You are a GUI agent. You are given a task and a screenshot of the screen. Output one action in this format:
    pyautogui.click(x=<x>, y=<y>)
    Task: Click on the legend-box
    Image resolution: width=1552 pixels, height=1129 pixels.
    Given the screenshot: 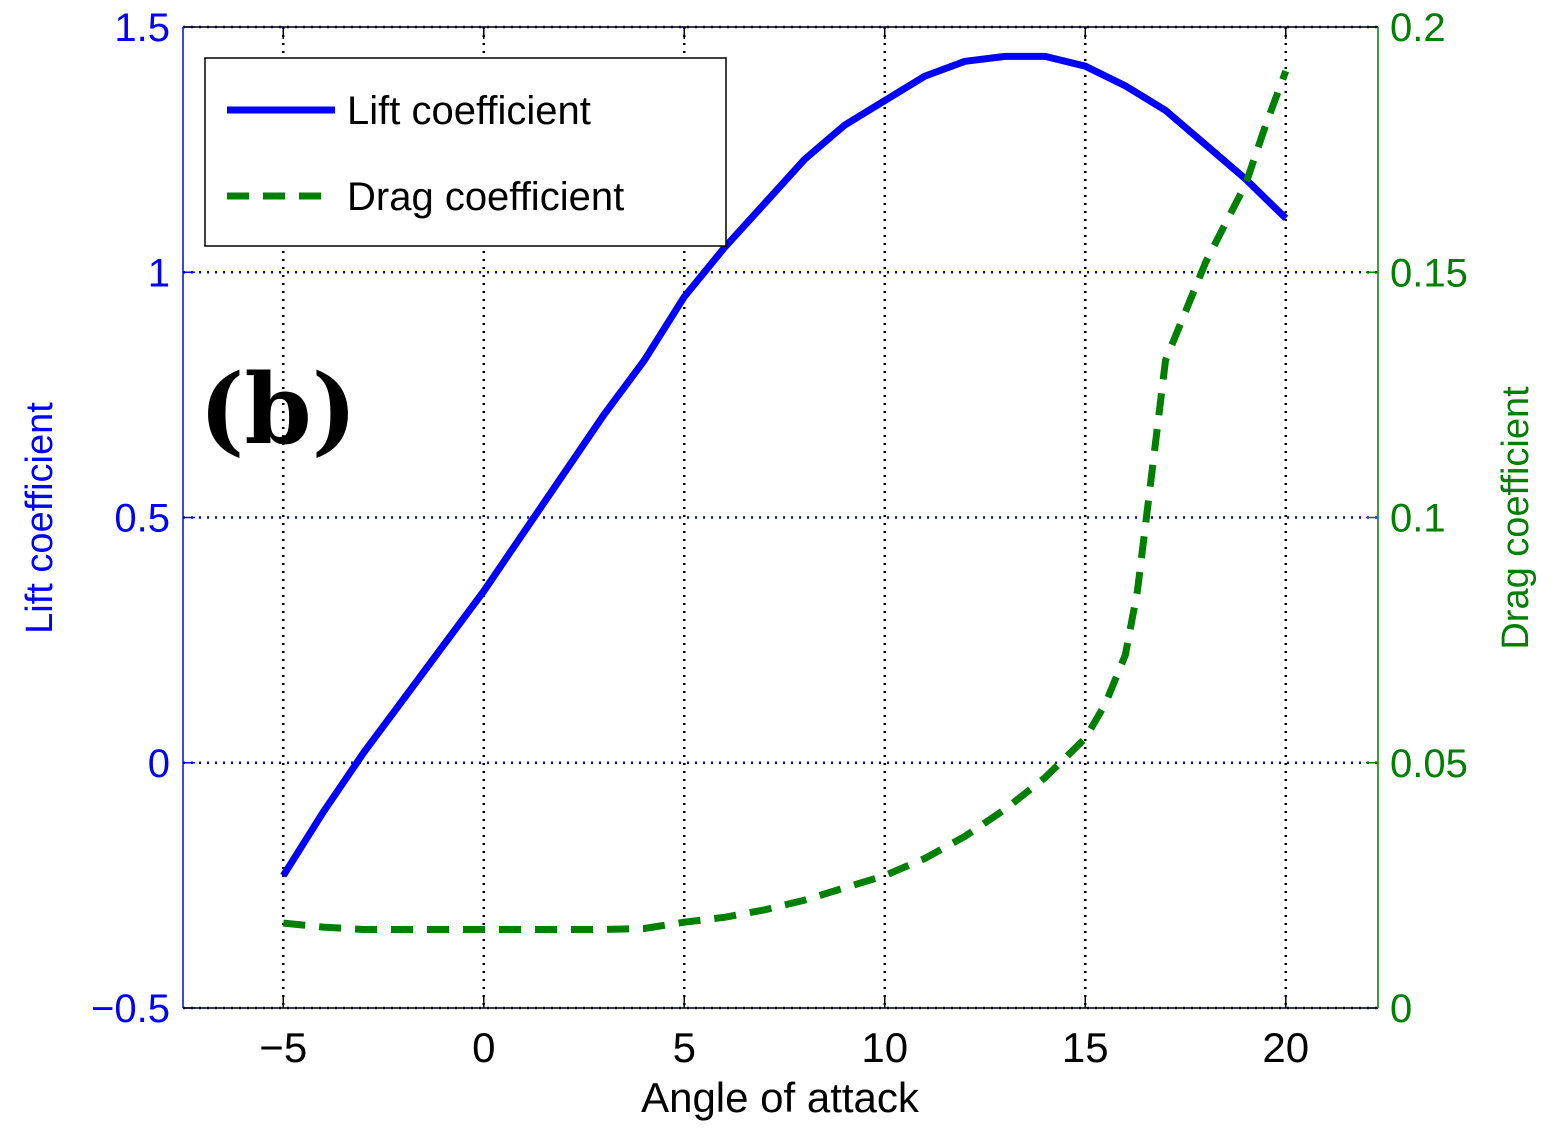 What is the action you would take?
    pyautogui.click(x=465, y=152)
    